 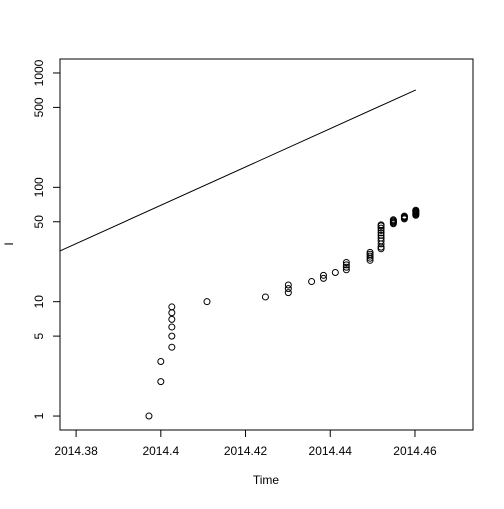 I want to click on y-tick-label: 500, so click(x=39, y=107).